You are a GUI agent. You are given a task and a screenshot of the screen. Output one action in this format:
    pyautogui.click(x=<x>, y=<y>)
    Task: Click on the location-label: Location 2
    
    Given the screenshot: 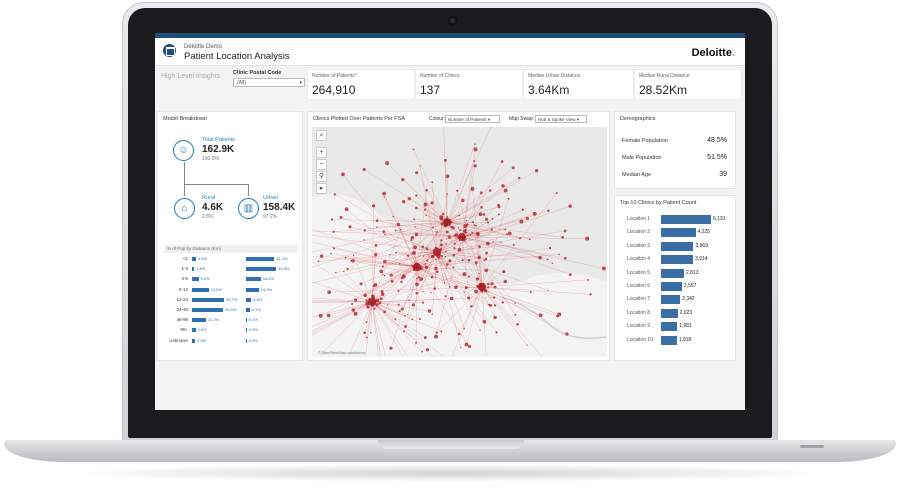 What is the action you would take?
    pyautogui.click(x=639, y=232)
    